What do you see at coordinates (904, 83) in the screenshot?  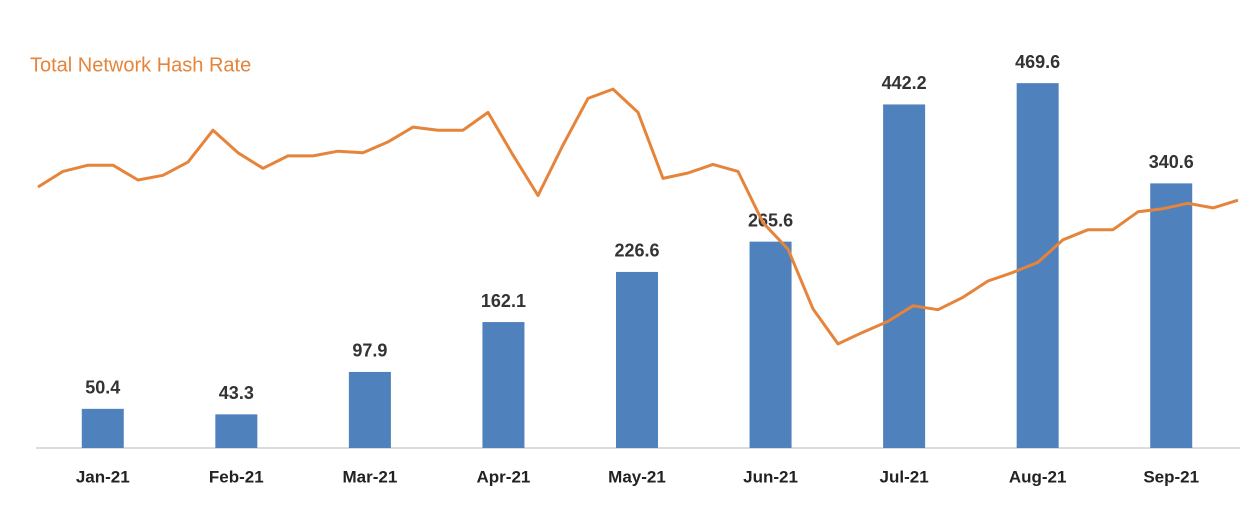 I see `data-label: 442.2` at bounding box center [904, 83].